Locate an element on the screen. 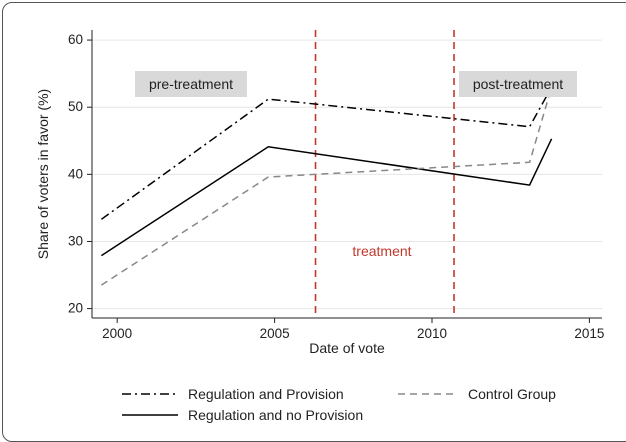  x-tick-label: 2000 is located at coordinates (117, 333).